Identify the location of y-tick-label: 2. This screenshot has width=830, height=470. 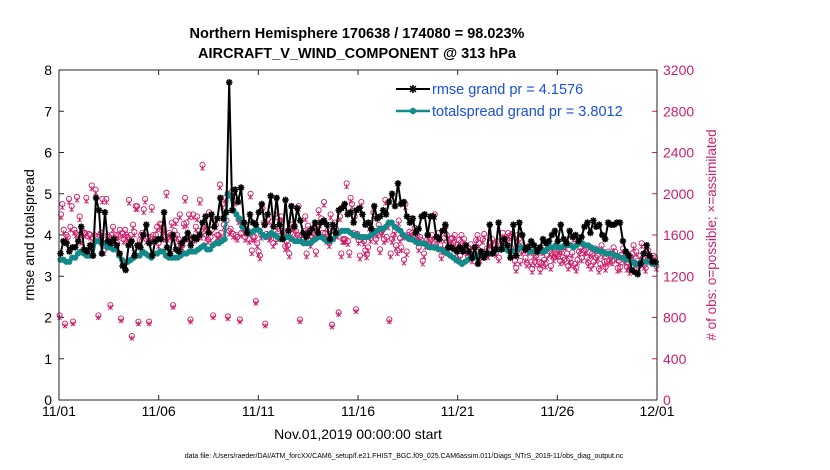
(48, 318).